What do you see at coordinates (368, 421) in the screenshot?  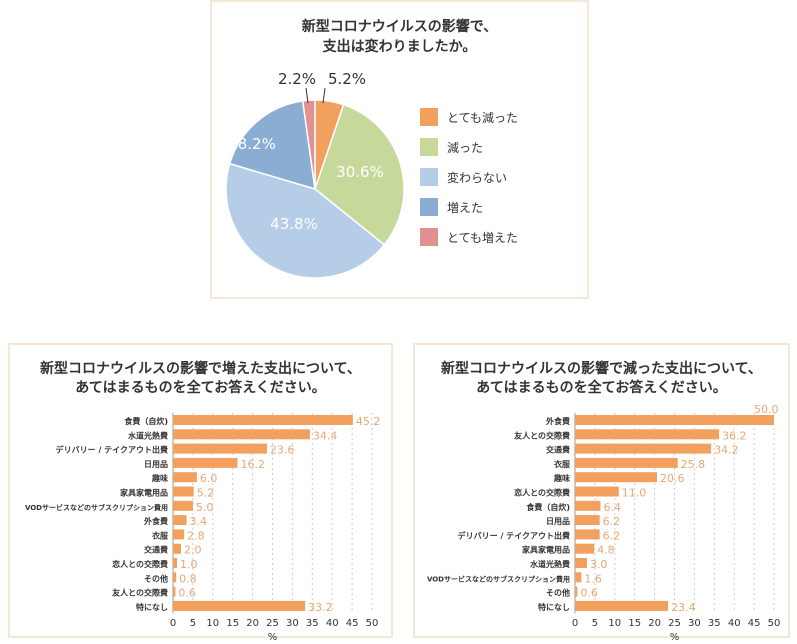 I see `bar-value-label: 45.2` at bounding box center [368, 421].